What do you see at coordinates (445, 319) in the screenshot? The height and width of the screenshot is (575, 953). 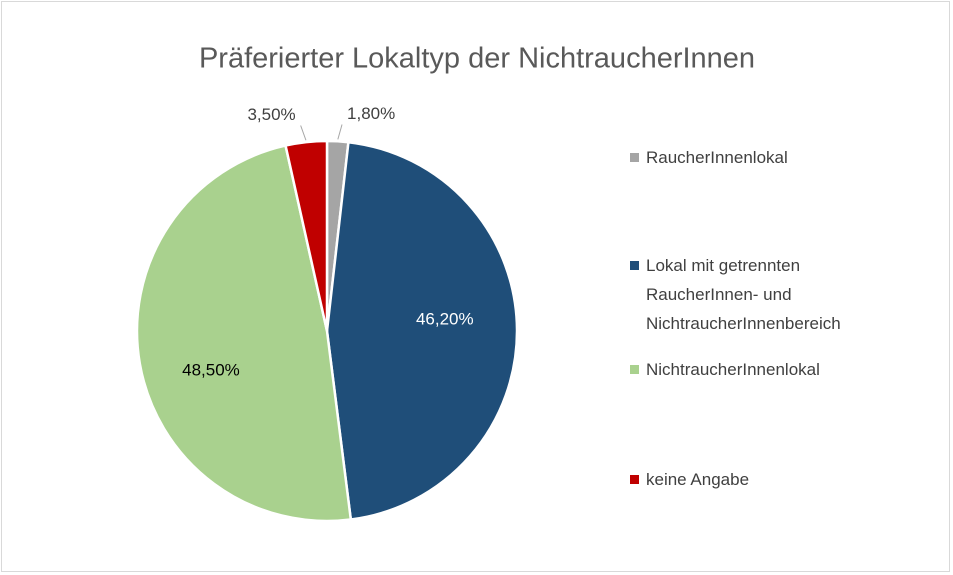 I see `data-label: 46,20%` at bounding box center [445, 319].